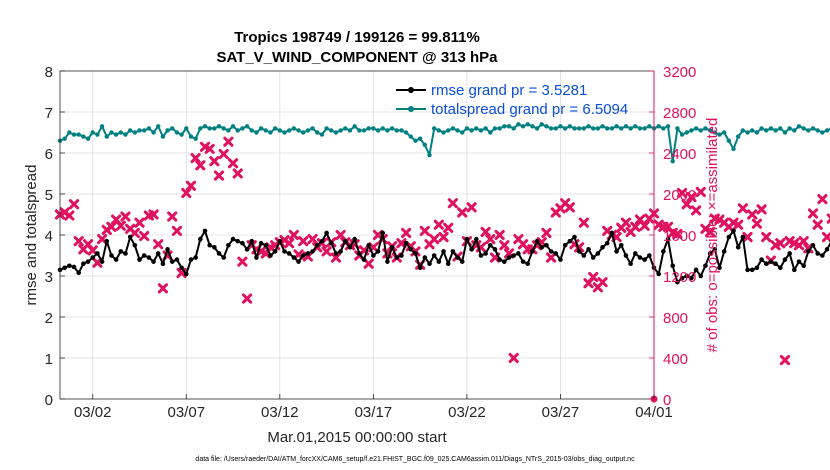 Image resolution: width=830 pixels, height=470 pixels. What do you see at coordinates (712, 235) in the screenshot?
I see `right-y-axis-label: # of obs: o=possible; ×=assimilated` at bounding box center [712, 235].